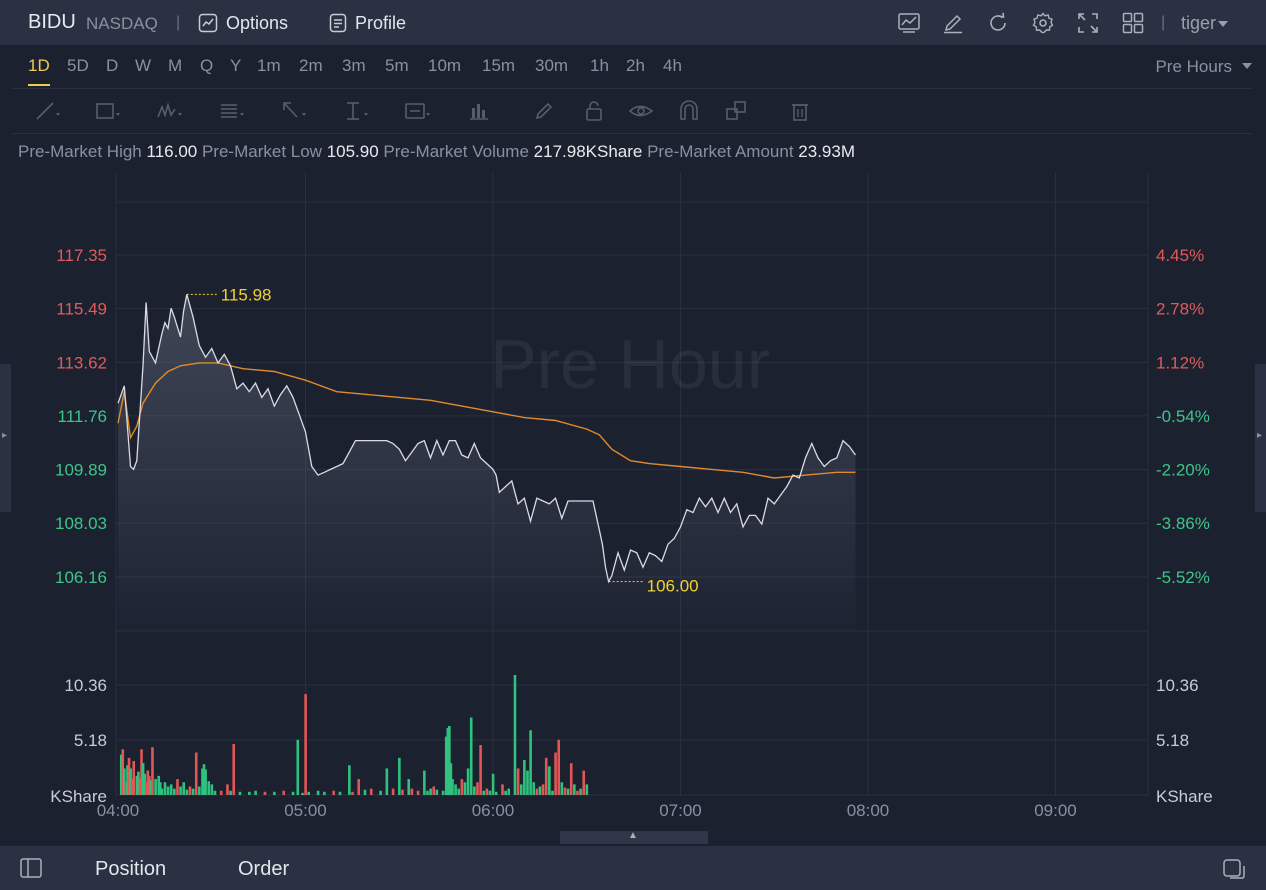  I want to click on period-4h: 4h, so click(672, 65).